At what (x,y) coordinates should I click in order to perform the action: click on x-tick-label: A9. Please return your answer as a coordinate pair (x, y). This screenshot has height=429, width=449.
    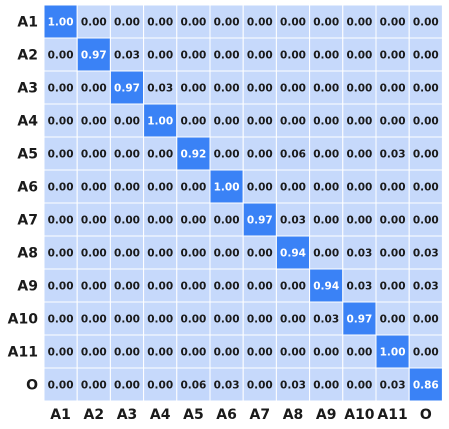
    Looking at the image, I should click on (326, 415).